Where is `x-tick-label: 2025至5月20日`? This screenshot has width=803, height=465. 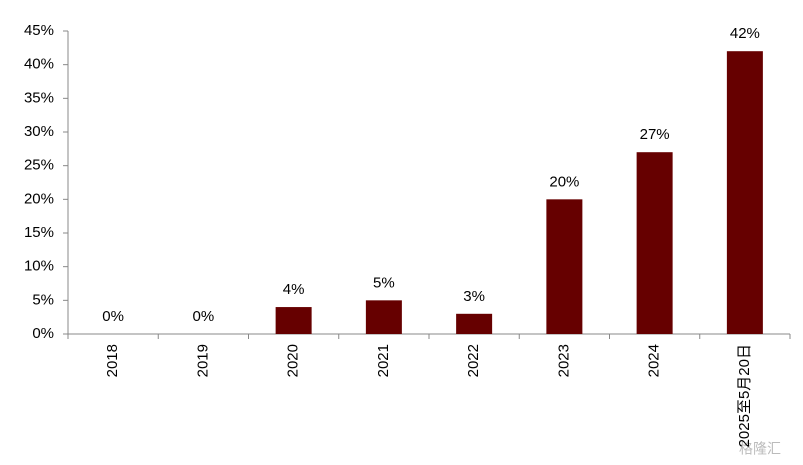
x-tick-label: 2025至5月20日 is located at coordinates (744, 395).